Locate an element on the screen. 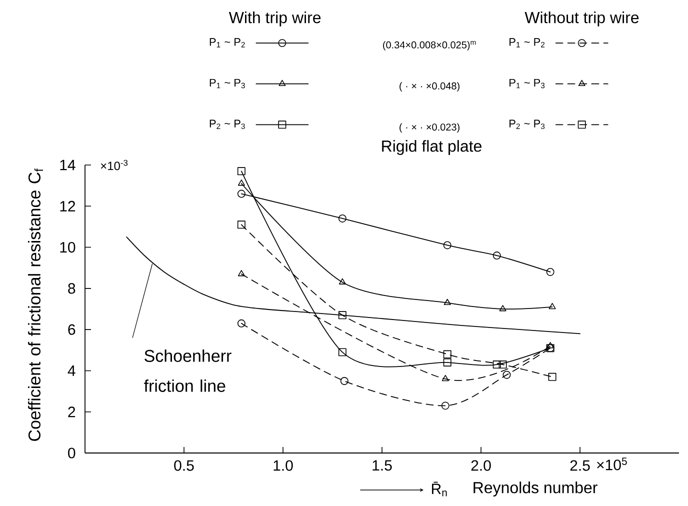 The width and height of the screenshot is (688, 506). x-tick-label: 0.5 is located at coordinates (184, 465).